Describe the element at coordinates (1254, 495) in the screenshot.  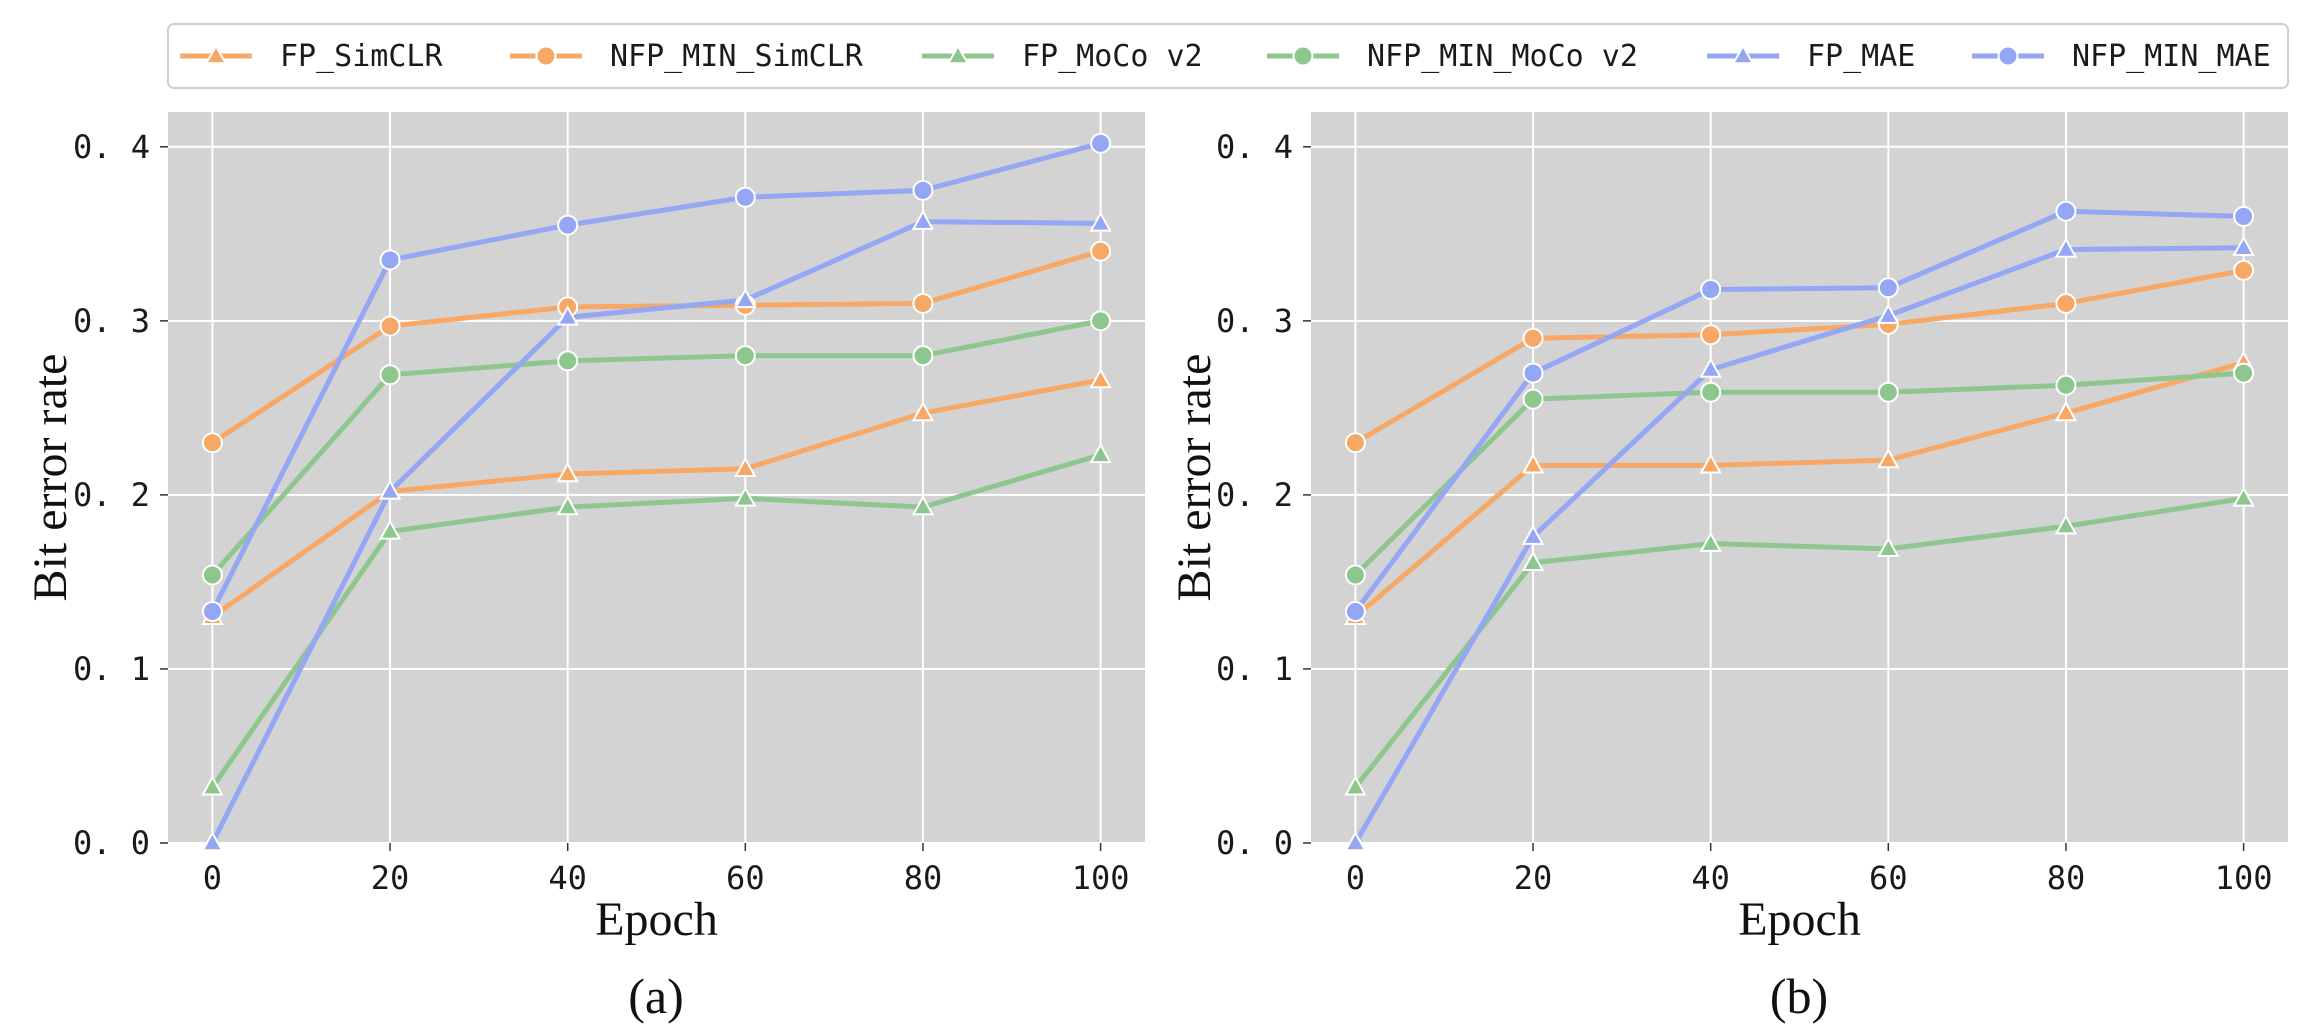
I see `y-tick-label: 0. 2` at that location.